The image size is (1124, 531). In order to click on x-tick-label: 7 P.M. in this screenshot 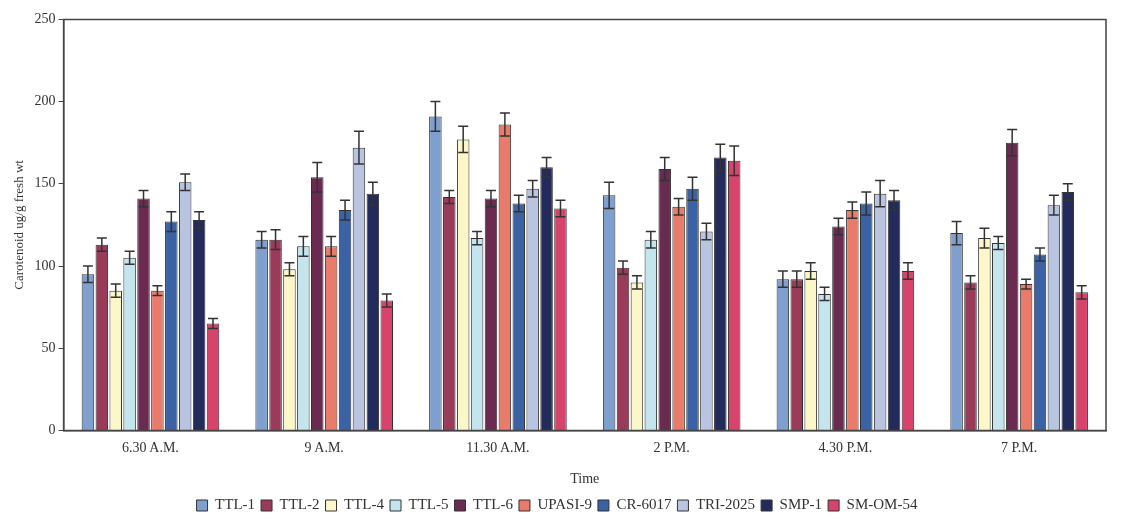, I will do `click(1019, 448)`.